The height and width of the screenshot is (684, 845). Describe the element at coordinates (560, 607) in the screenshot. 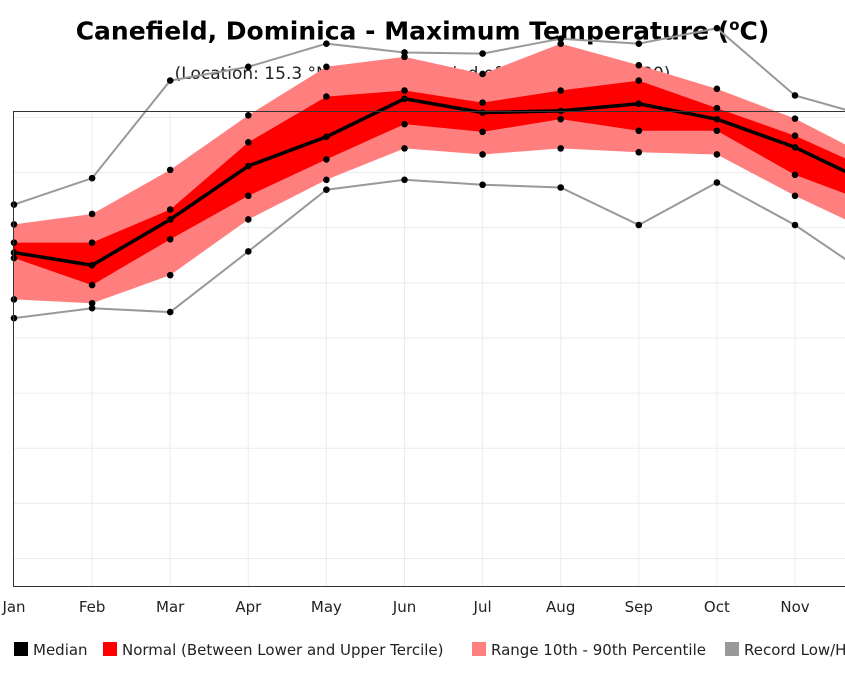

I see `x-tick-label: Aug` at that location.